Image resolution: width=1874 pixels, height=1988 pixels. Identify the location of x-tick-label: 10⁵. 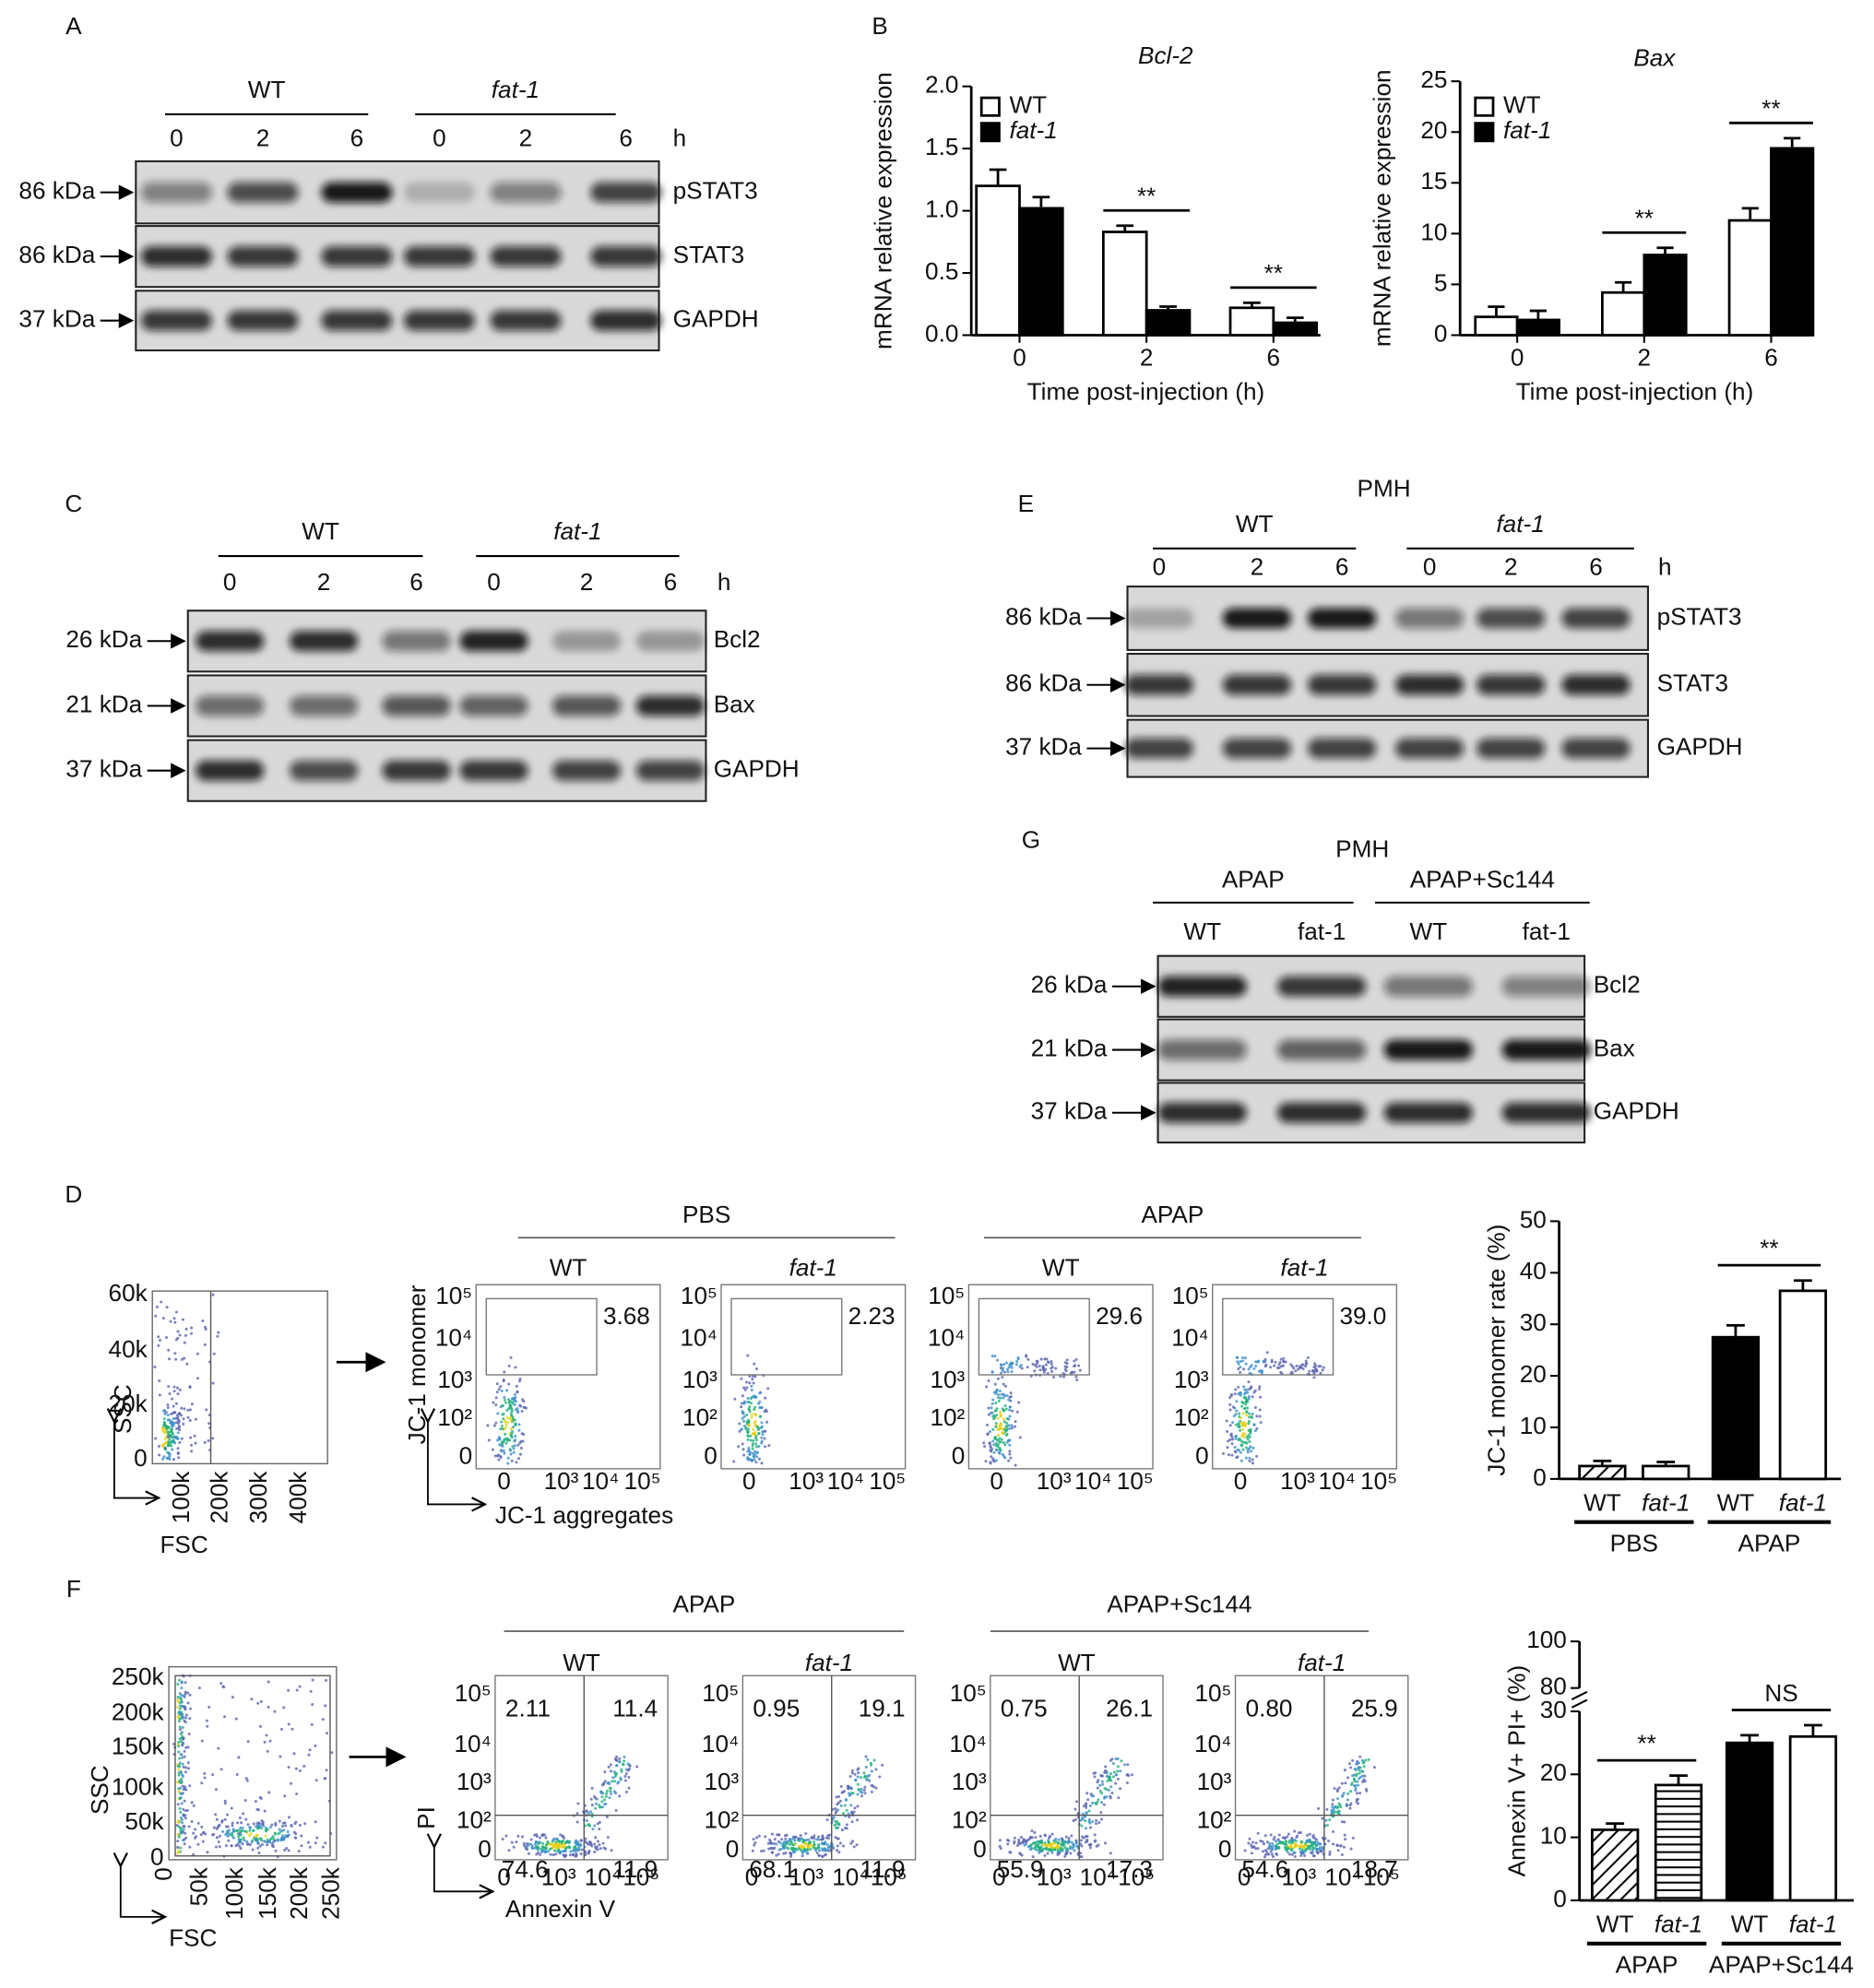
(1378, 1481).